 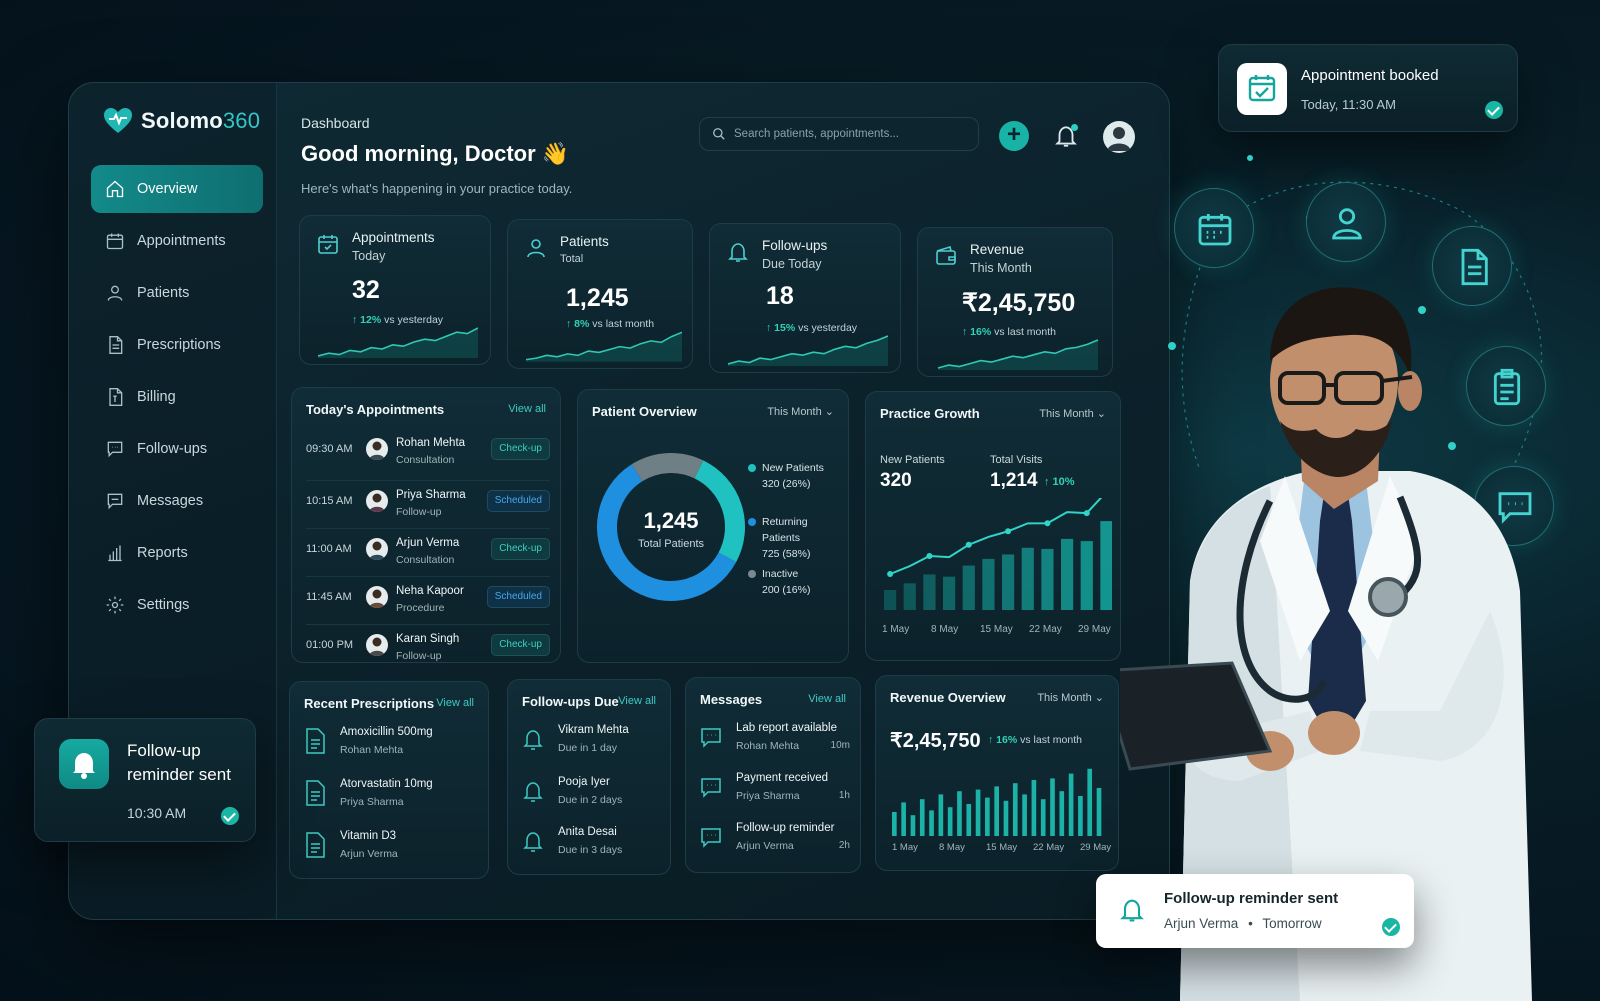 I want to click on document-icon, so click(x=1474, y=267).